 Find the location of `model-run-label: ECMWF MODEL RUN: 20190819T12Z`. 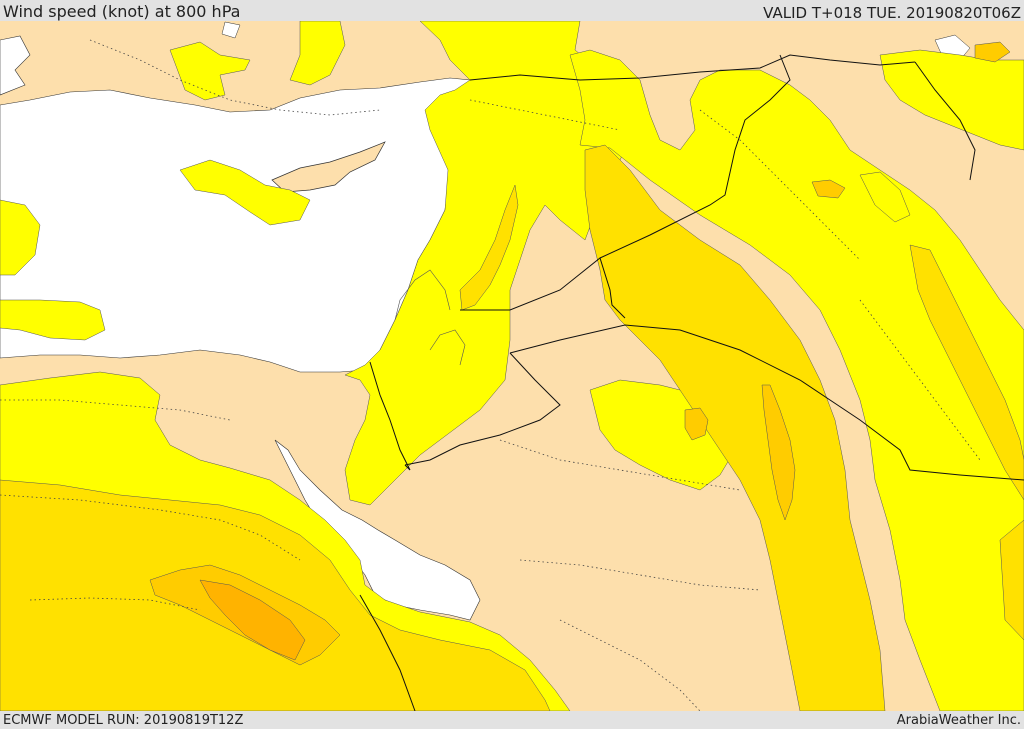

model-run-label: ECMWF MODEL RUN: 20190819T12Z is located at coordinates (123, 720).